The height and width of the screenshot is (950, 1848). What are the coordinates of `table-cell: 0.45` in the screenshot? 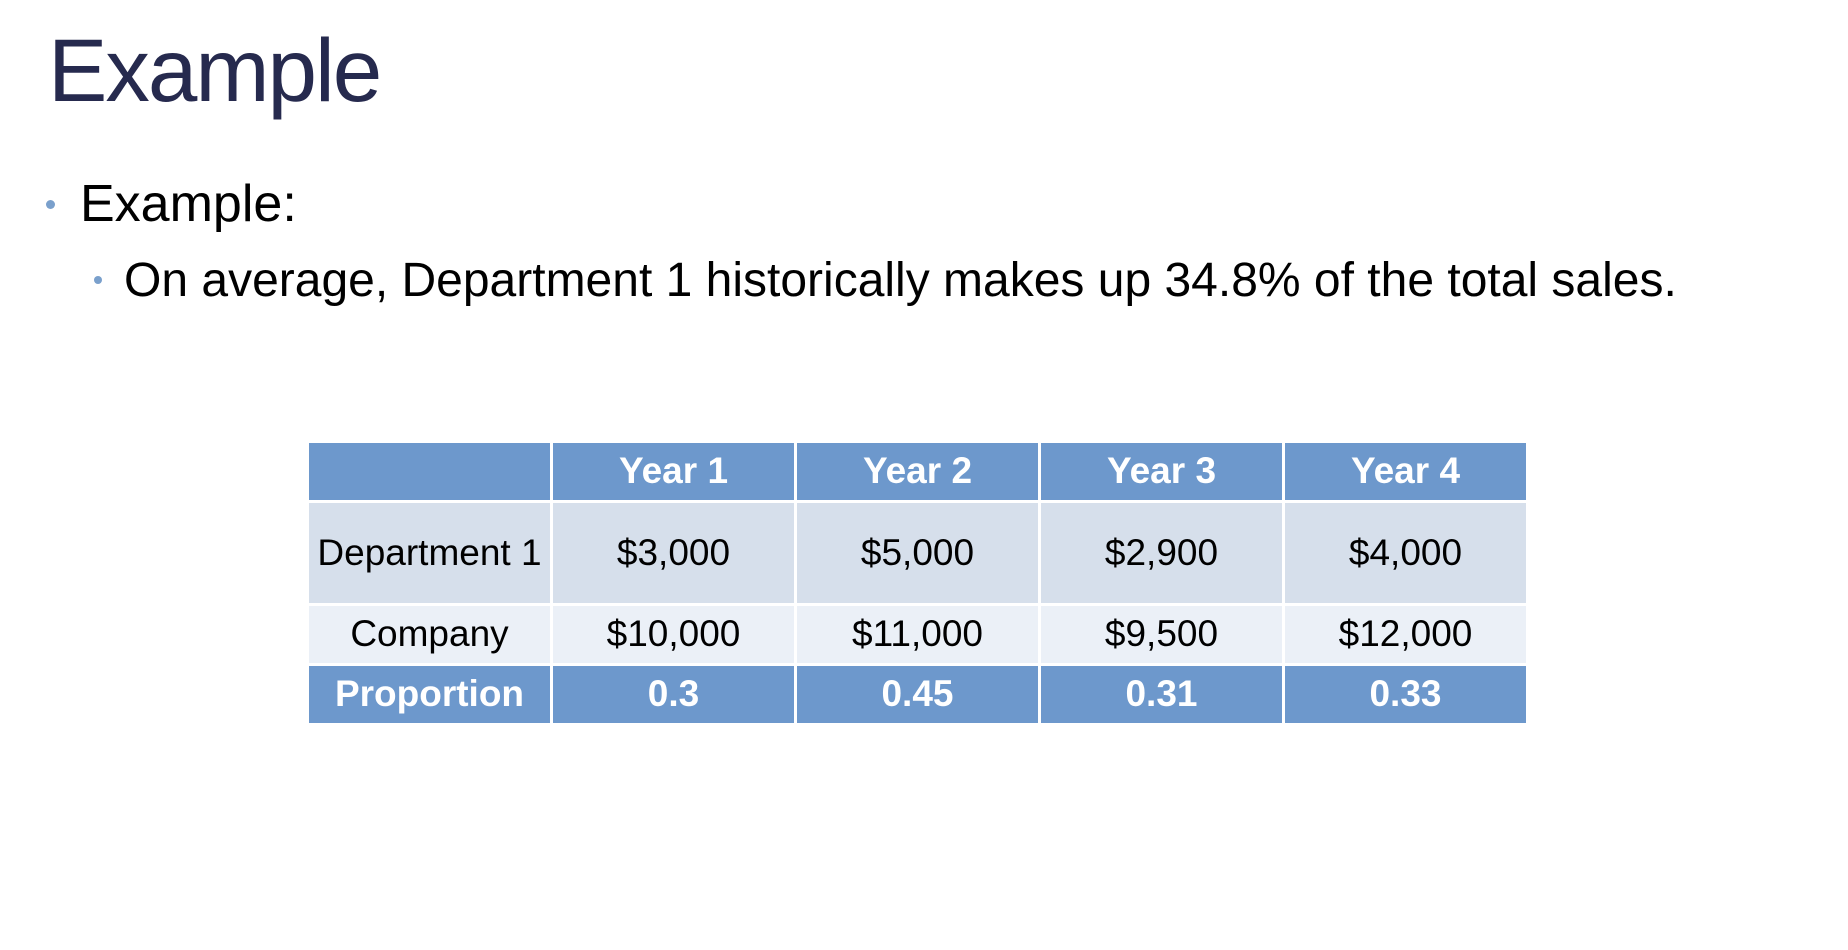 It's located at (917, 694).